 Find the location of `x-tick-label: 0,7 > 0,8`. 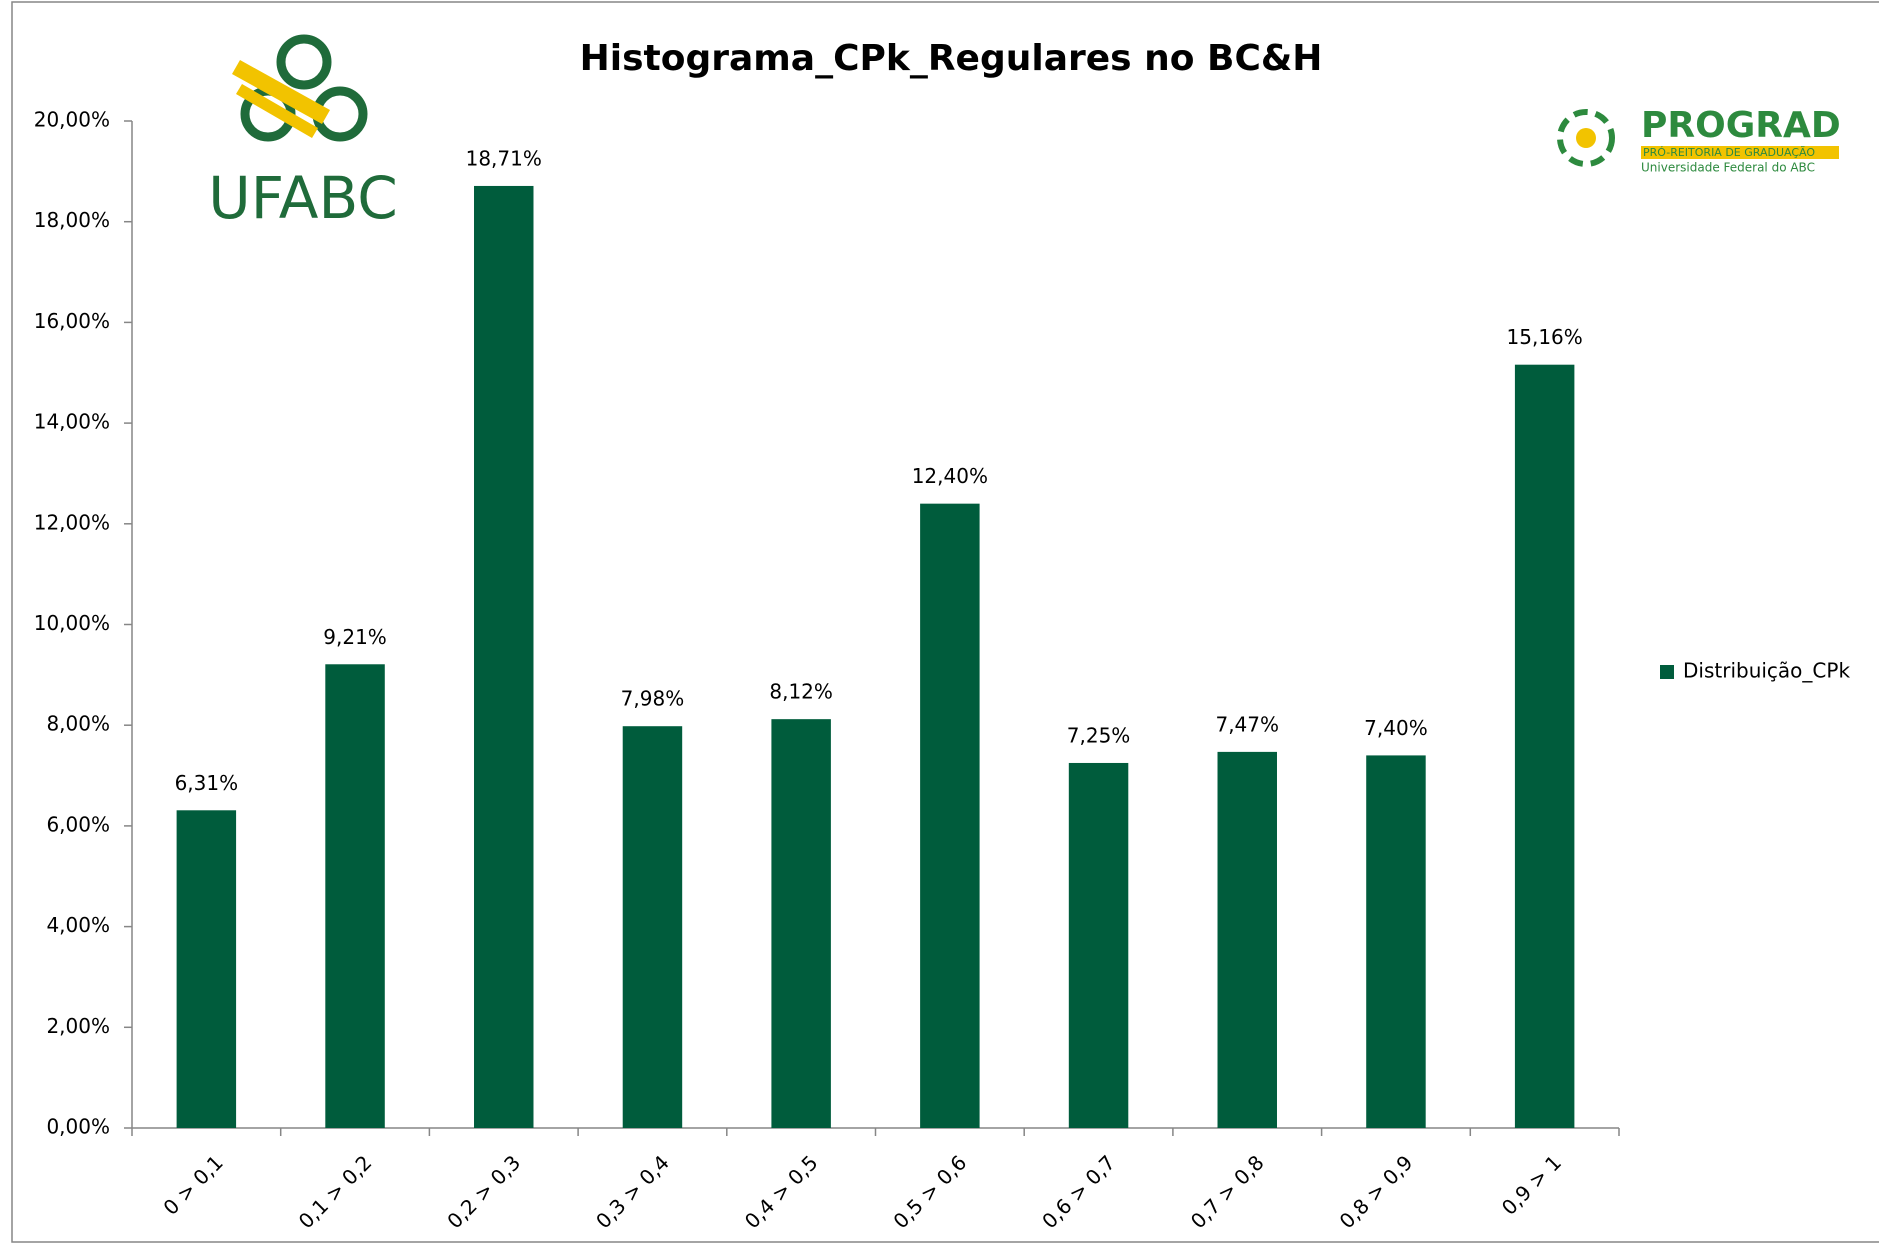

x-tick-label: 0,7 > 0,8 is located at coordinates (1227, 1191).